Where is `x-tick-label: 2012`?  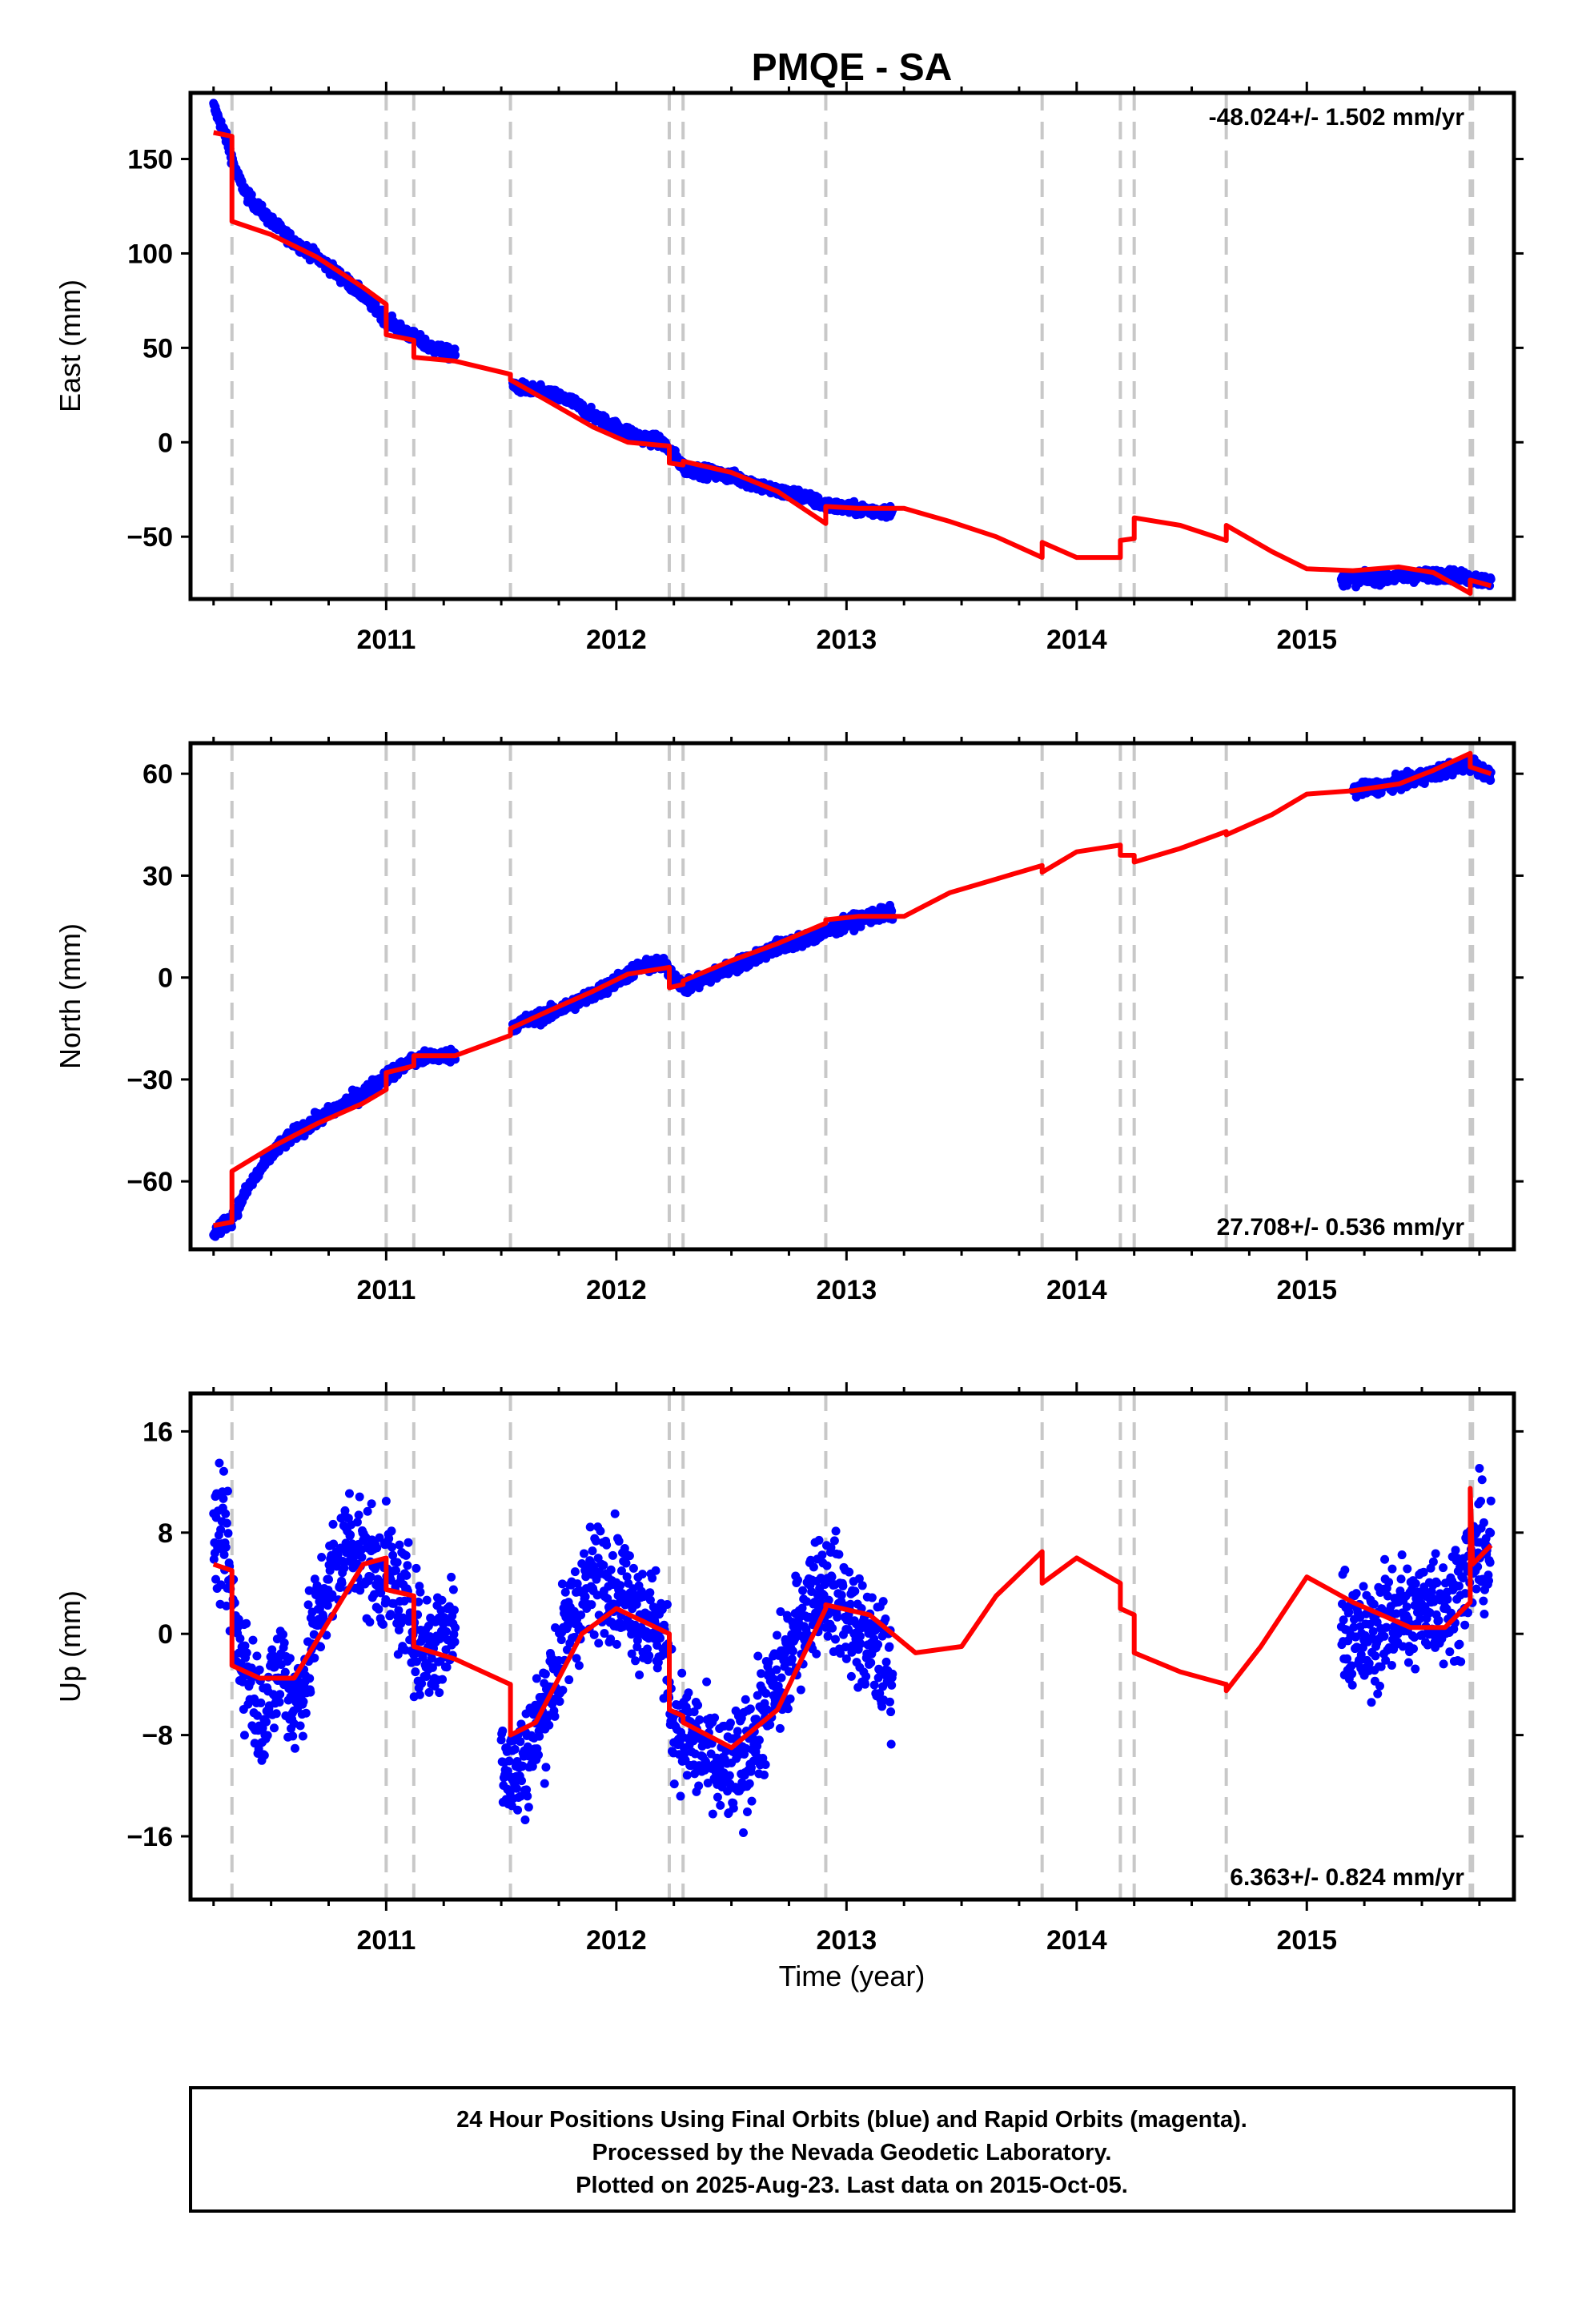
x-tick-label: 2012 is located at coordinates (616, 640).